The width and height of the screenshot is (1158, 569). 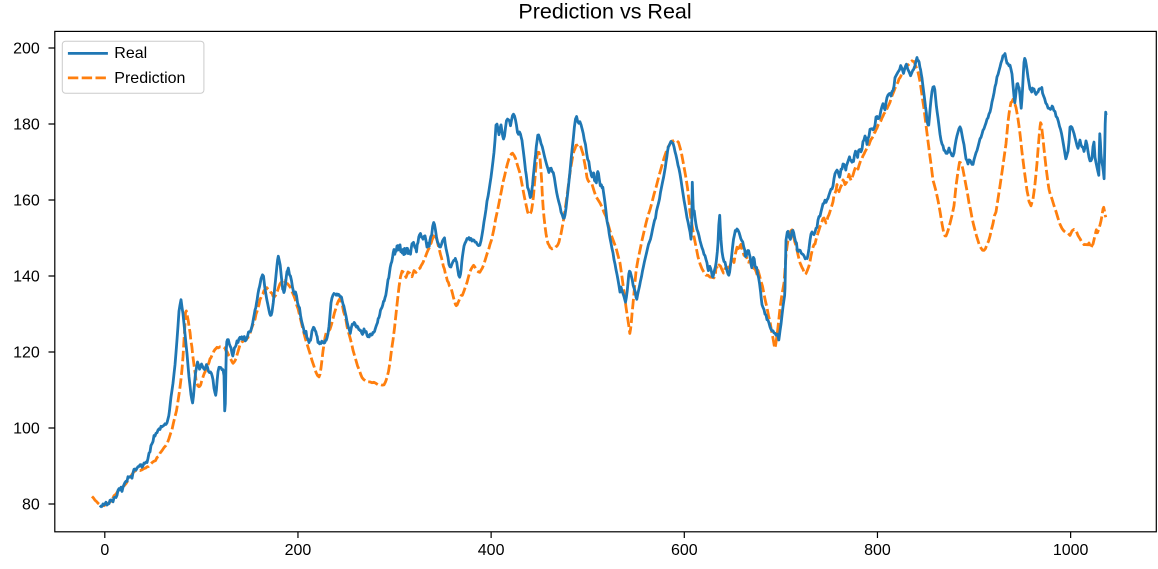 I want to click on svg-text: Prediction vs Real, so click(x=604, y=12).